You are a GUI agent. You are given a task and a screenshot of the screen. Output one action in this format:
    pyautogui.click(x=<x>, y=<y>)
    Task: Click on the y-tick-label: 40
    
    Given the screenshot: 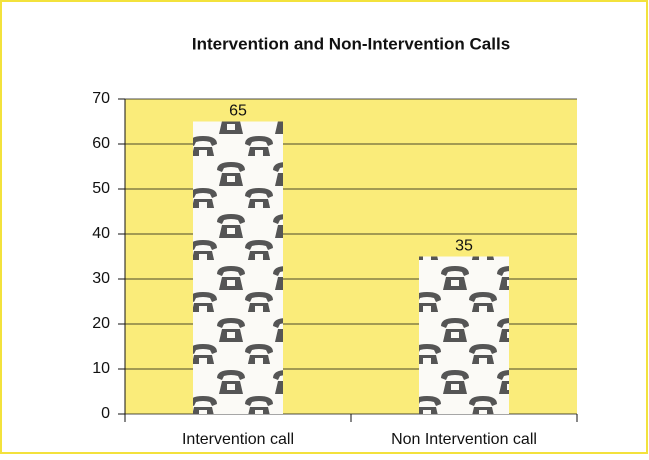 What is the action you would take?
    pyautogui.click(x=101, y=233)
    